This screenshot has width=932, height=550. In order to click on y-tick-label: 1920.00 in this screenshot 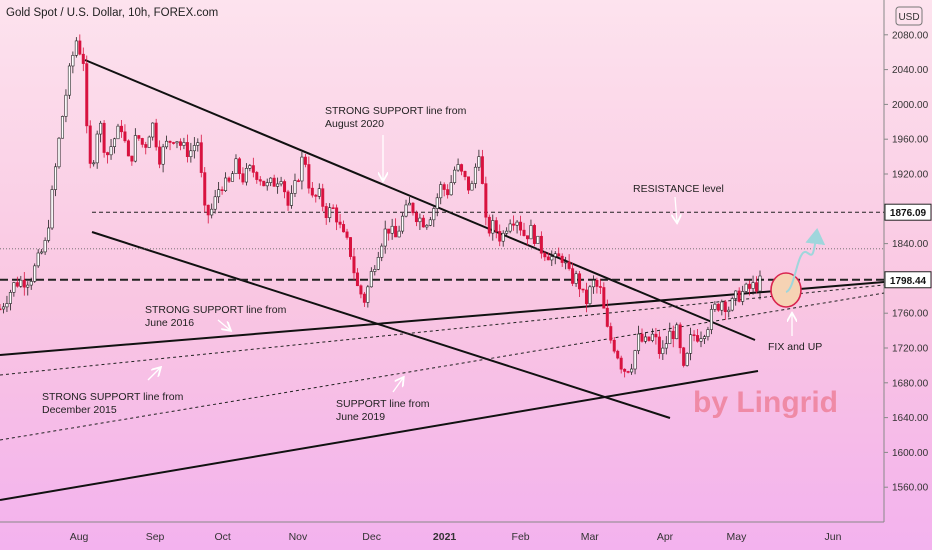, I will do `click(910, 175)`.